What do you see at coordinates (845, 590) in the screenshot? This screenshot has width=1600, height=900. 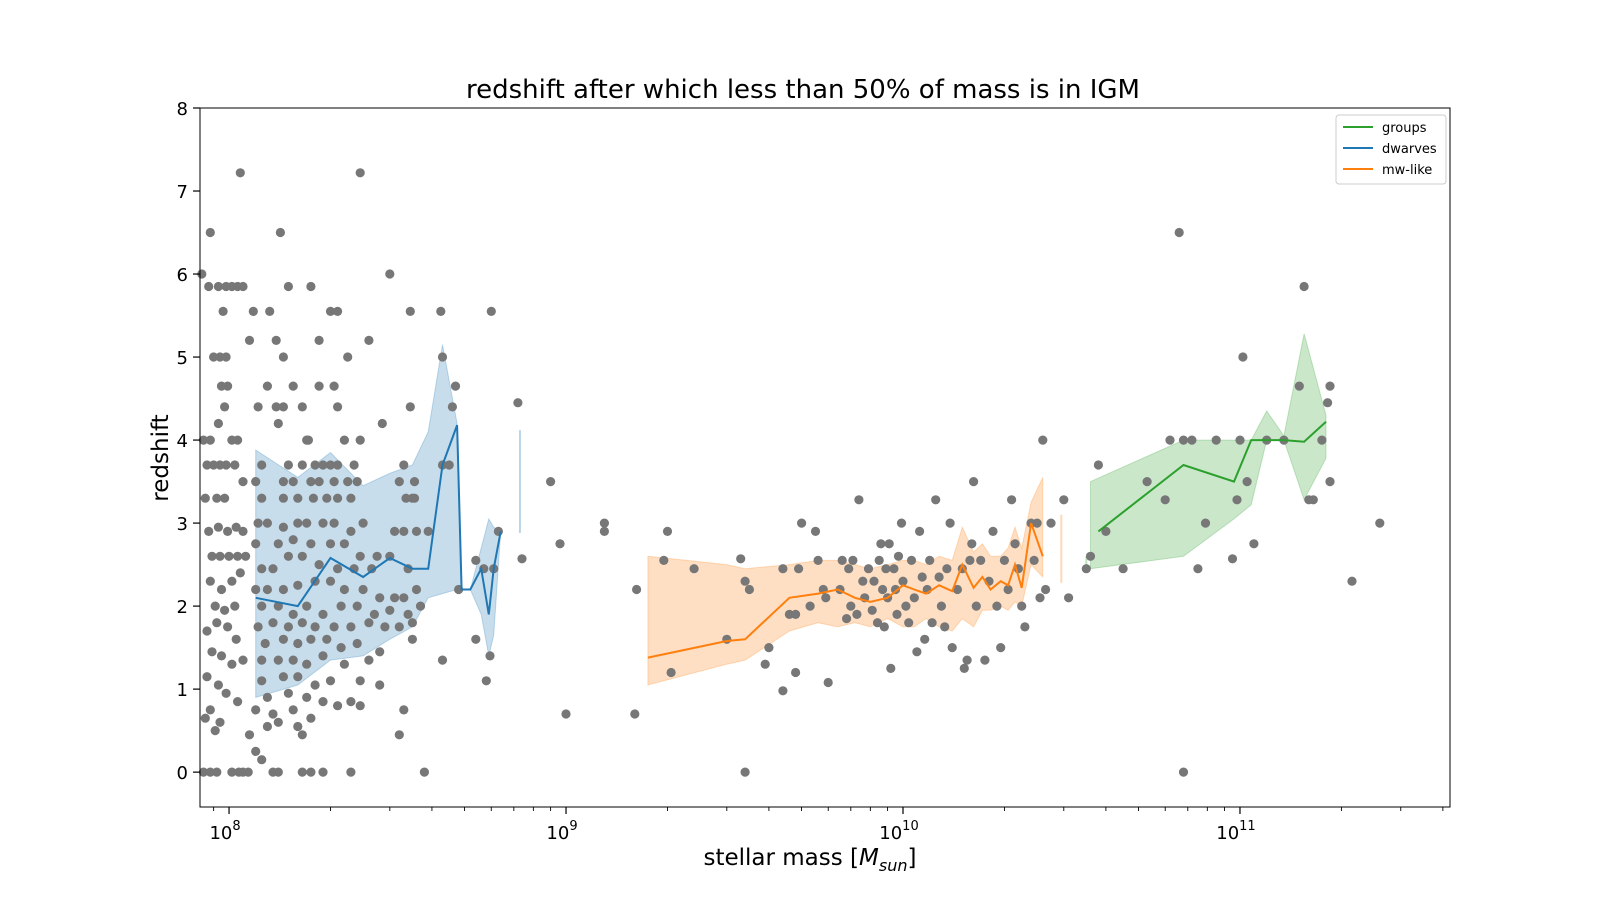 I see `line-mw-like` at bounding box center [845, 590].